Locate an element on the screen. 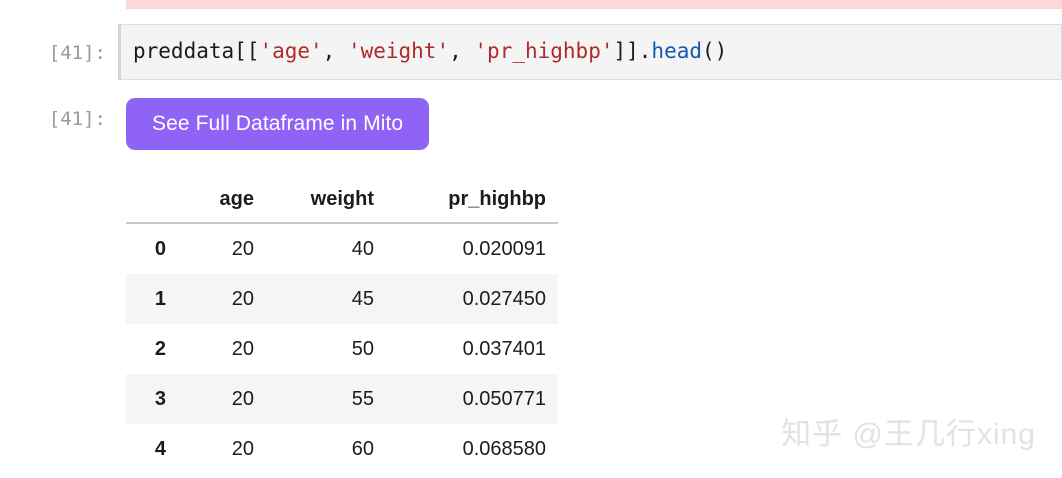 The image size is (1062, 478). table-row: 2 20 50 0.037401 is located at coordinates (342, 349).